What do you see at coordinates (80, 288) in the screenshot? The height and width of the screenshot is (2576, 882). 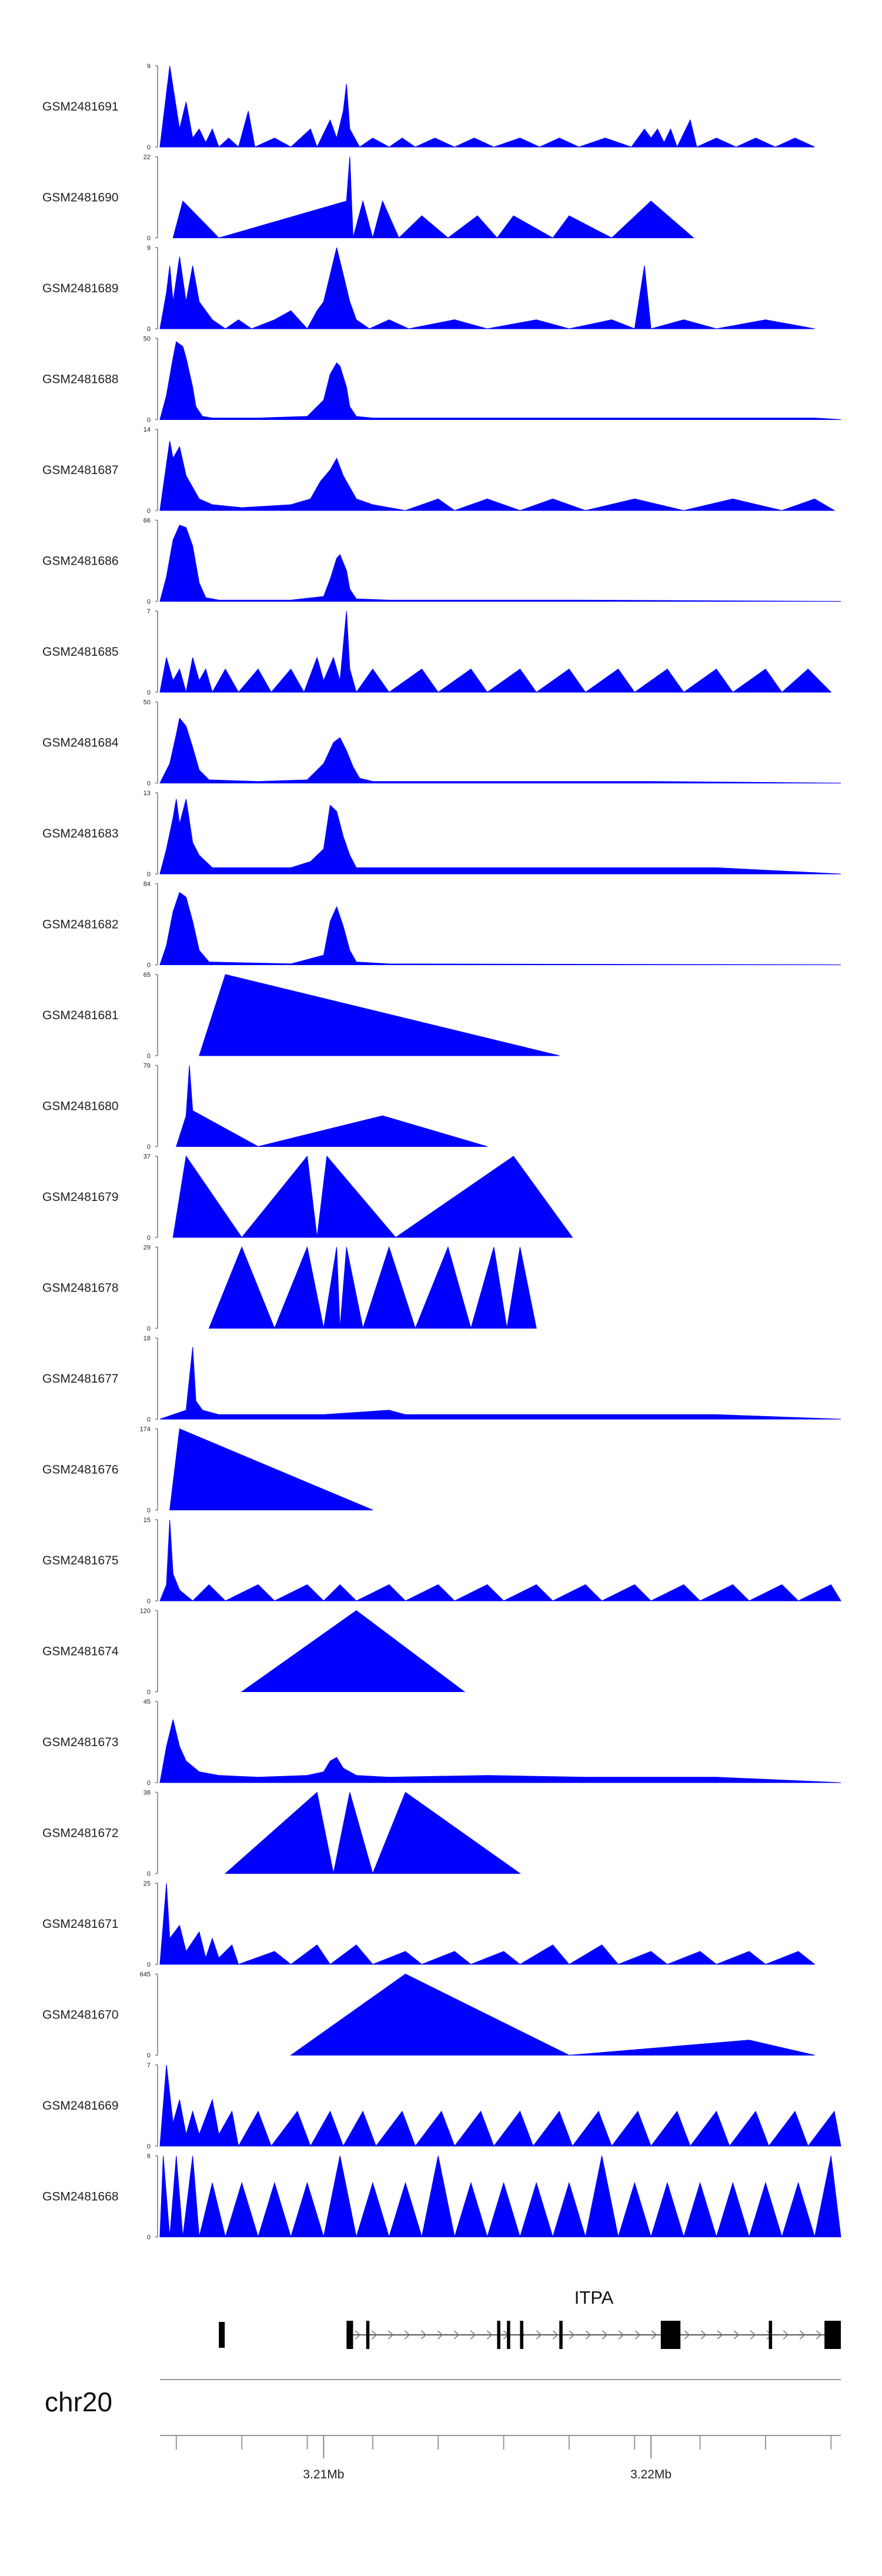 I see `track-label: GSM2481689` at bounding box center [80, 288].